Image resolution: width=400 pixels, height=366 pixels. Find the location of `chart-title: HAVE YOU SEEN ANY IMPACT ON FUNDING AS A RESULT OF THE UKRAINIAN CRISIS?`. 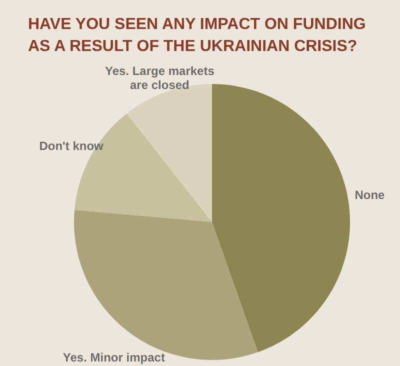

chart-title: HAVE YOU SEEN ANY IMPACT ON FUNDING AS A RESULT OF THE UKRAINIAN CRISIS? is located at coordinates (197, 35).